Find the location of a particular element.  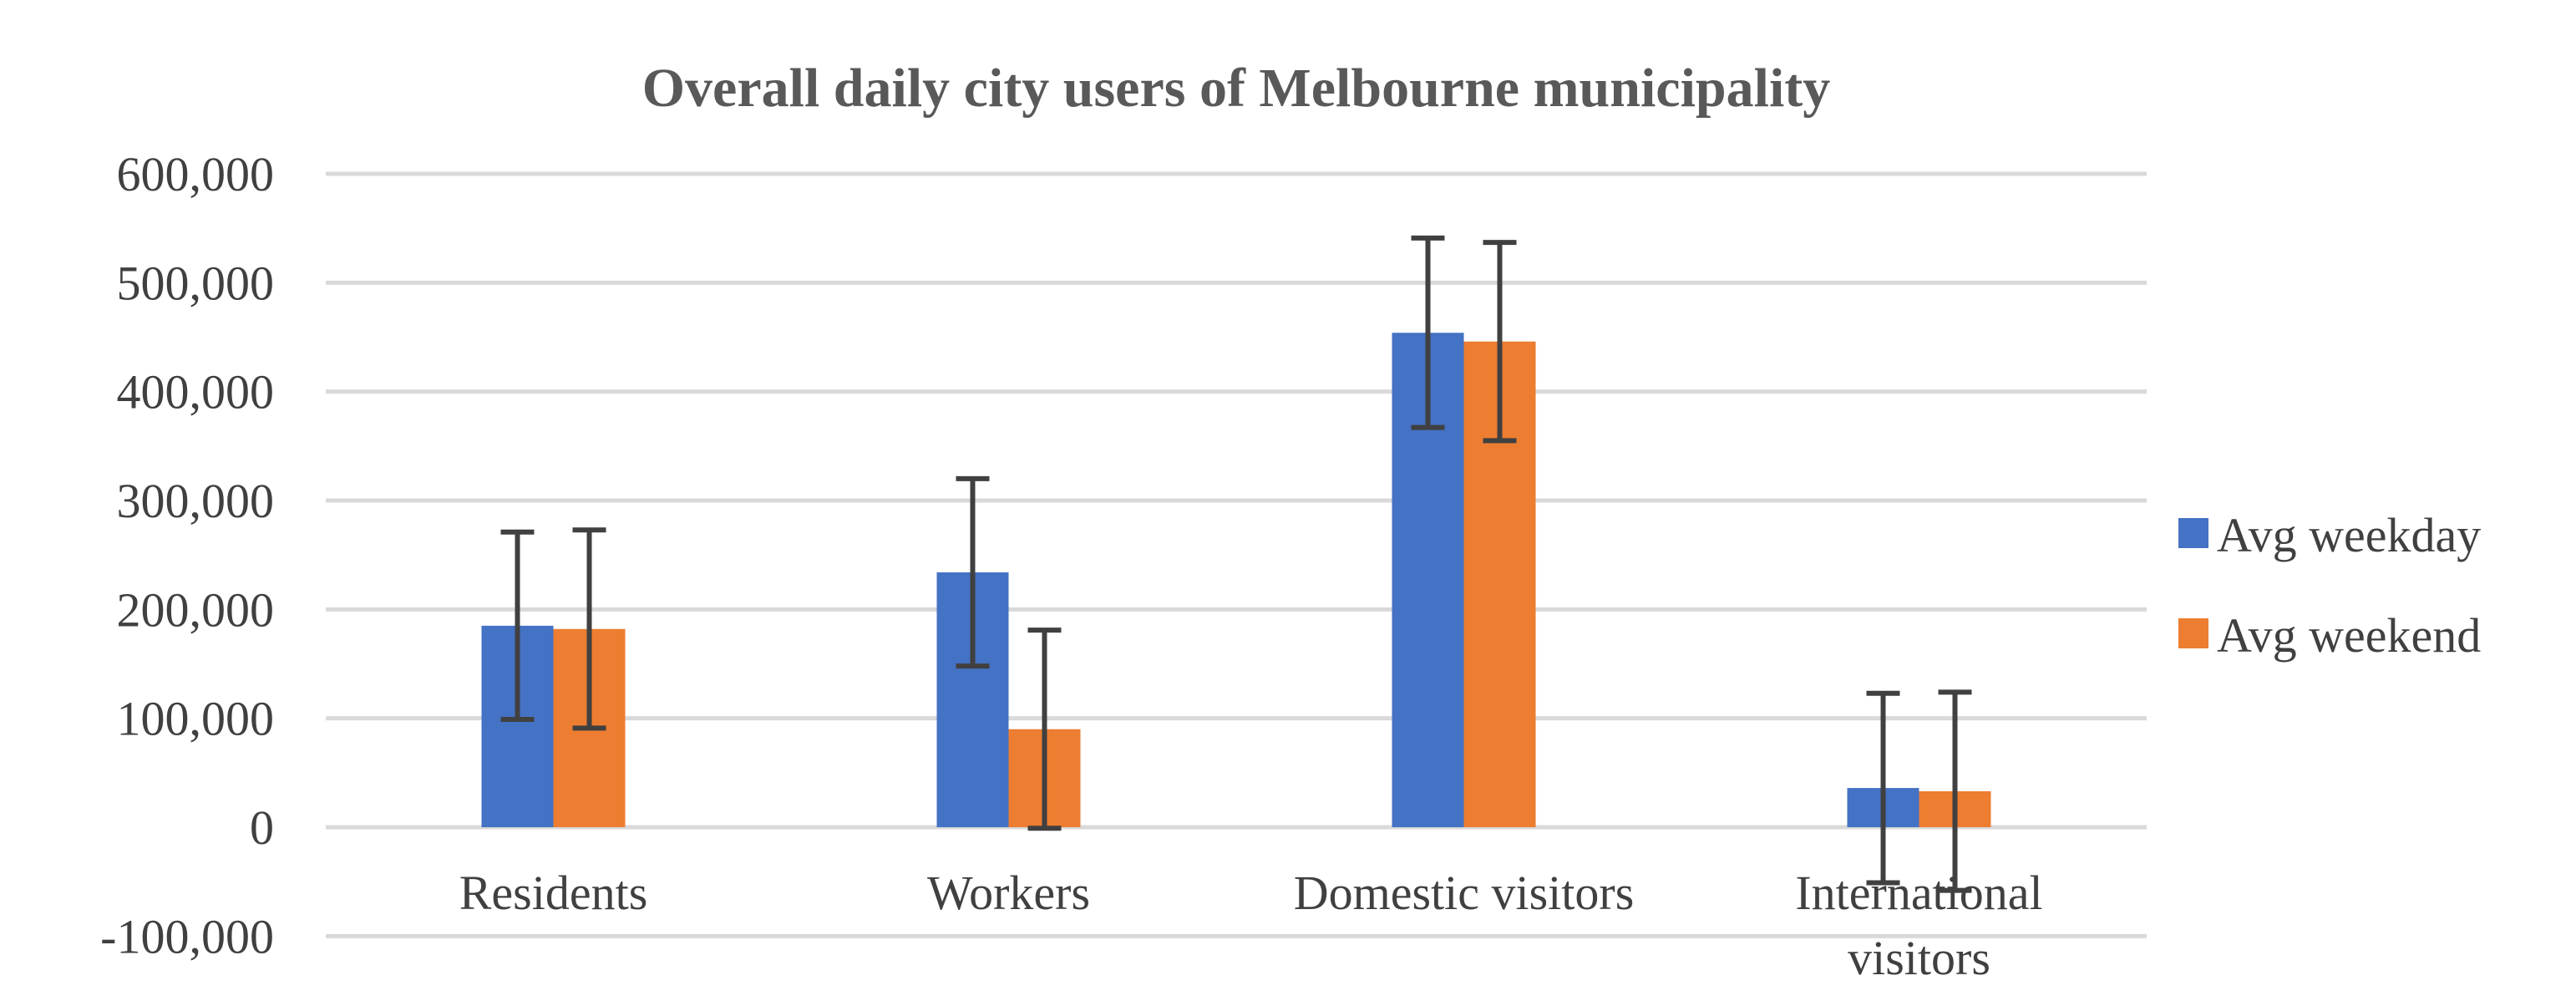

legend-item: Avg weekday is located at coordinates (2329, 535).